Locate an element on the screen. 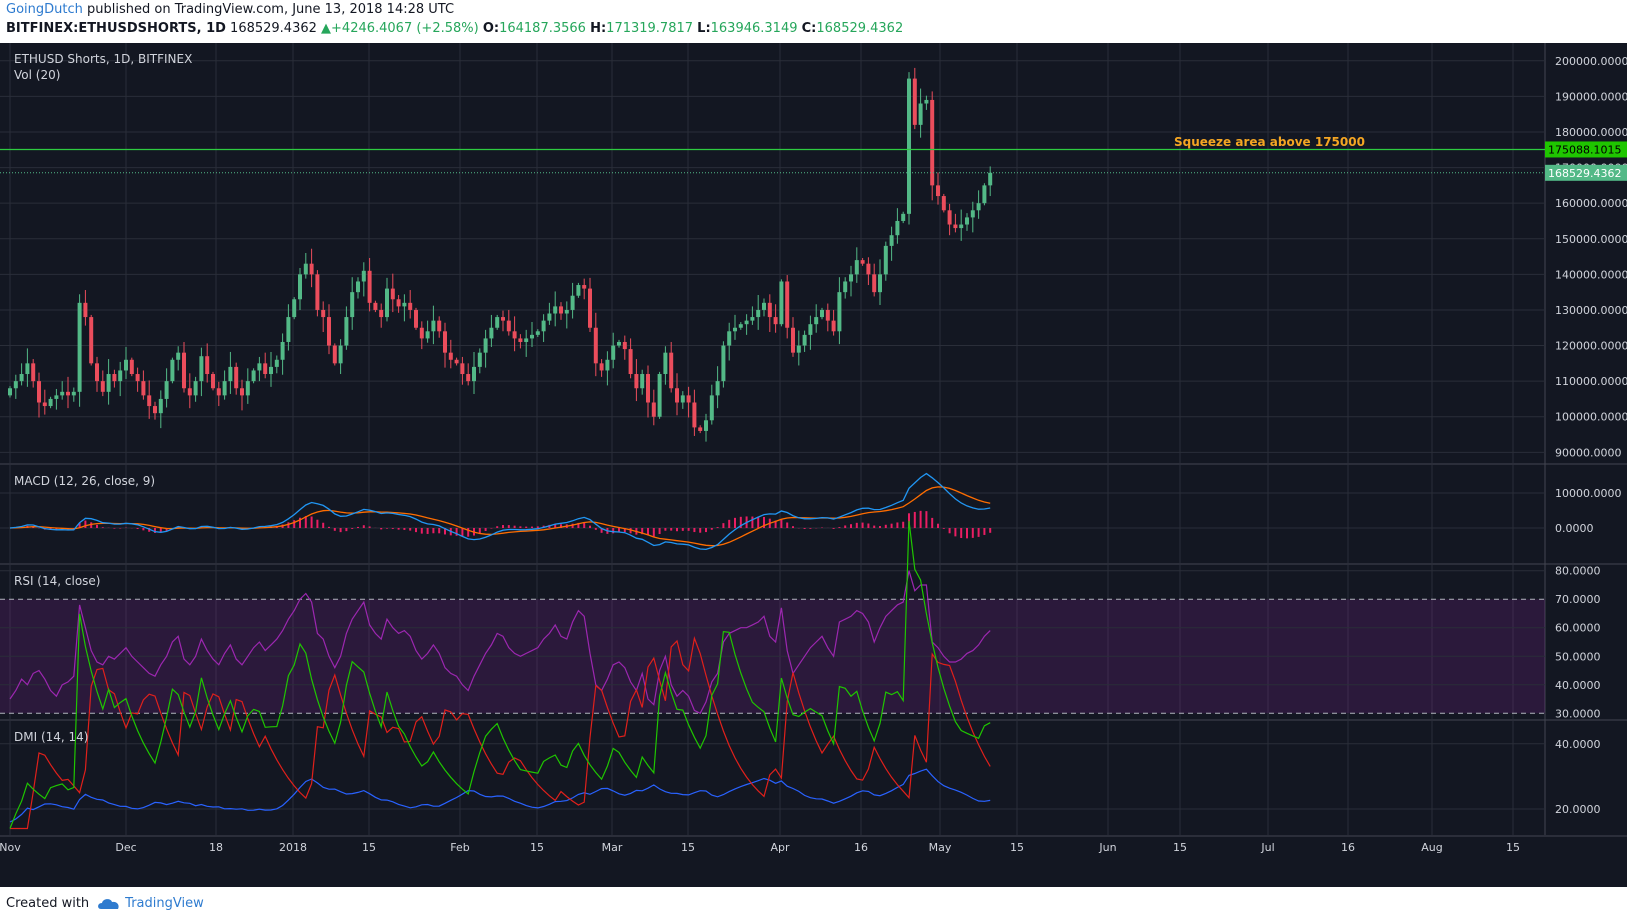 The width and height of the screenshot is (1627, 921). low-label: L: is located at coordinates (704, 28).